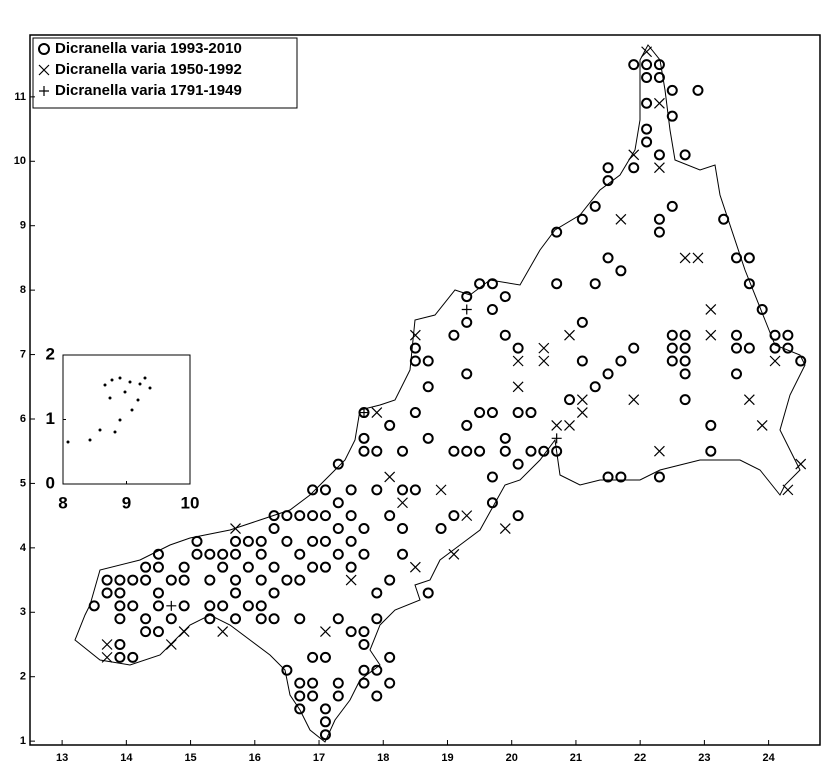 Image resolution: width=838 pixels, height=768 pixels. I want to click on x-tick-label: 13, so click(62, 758).